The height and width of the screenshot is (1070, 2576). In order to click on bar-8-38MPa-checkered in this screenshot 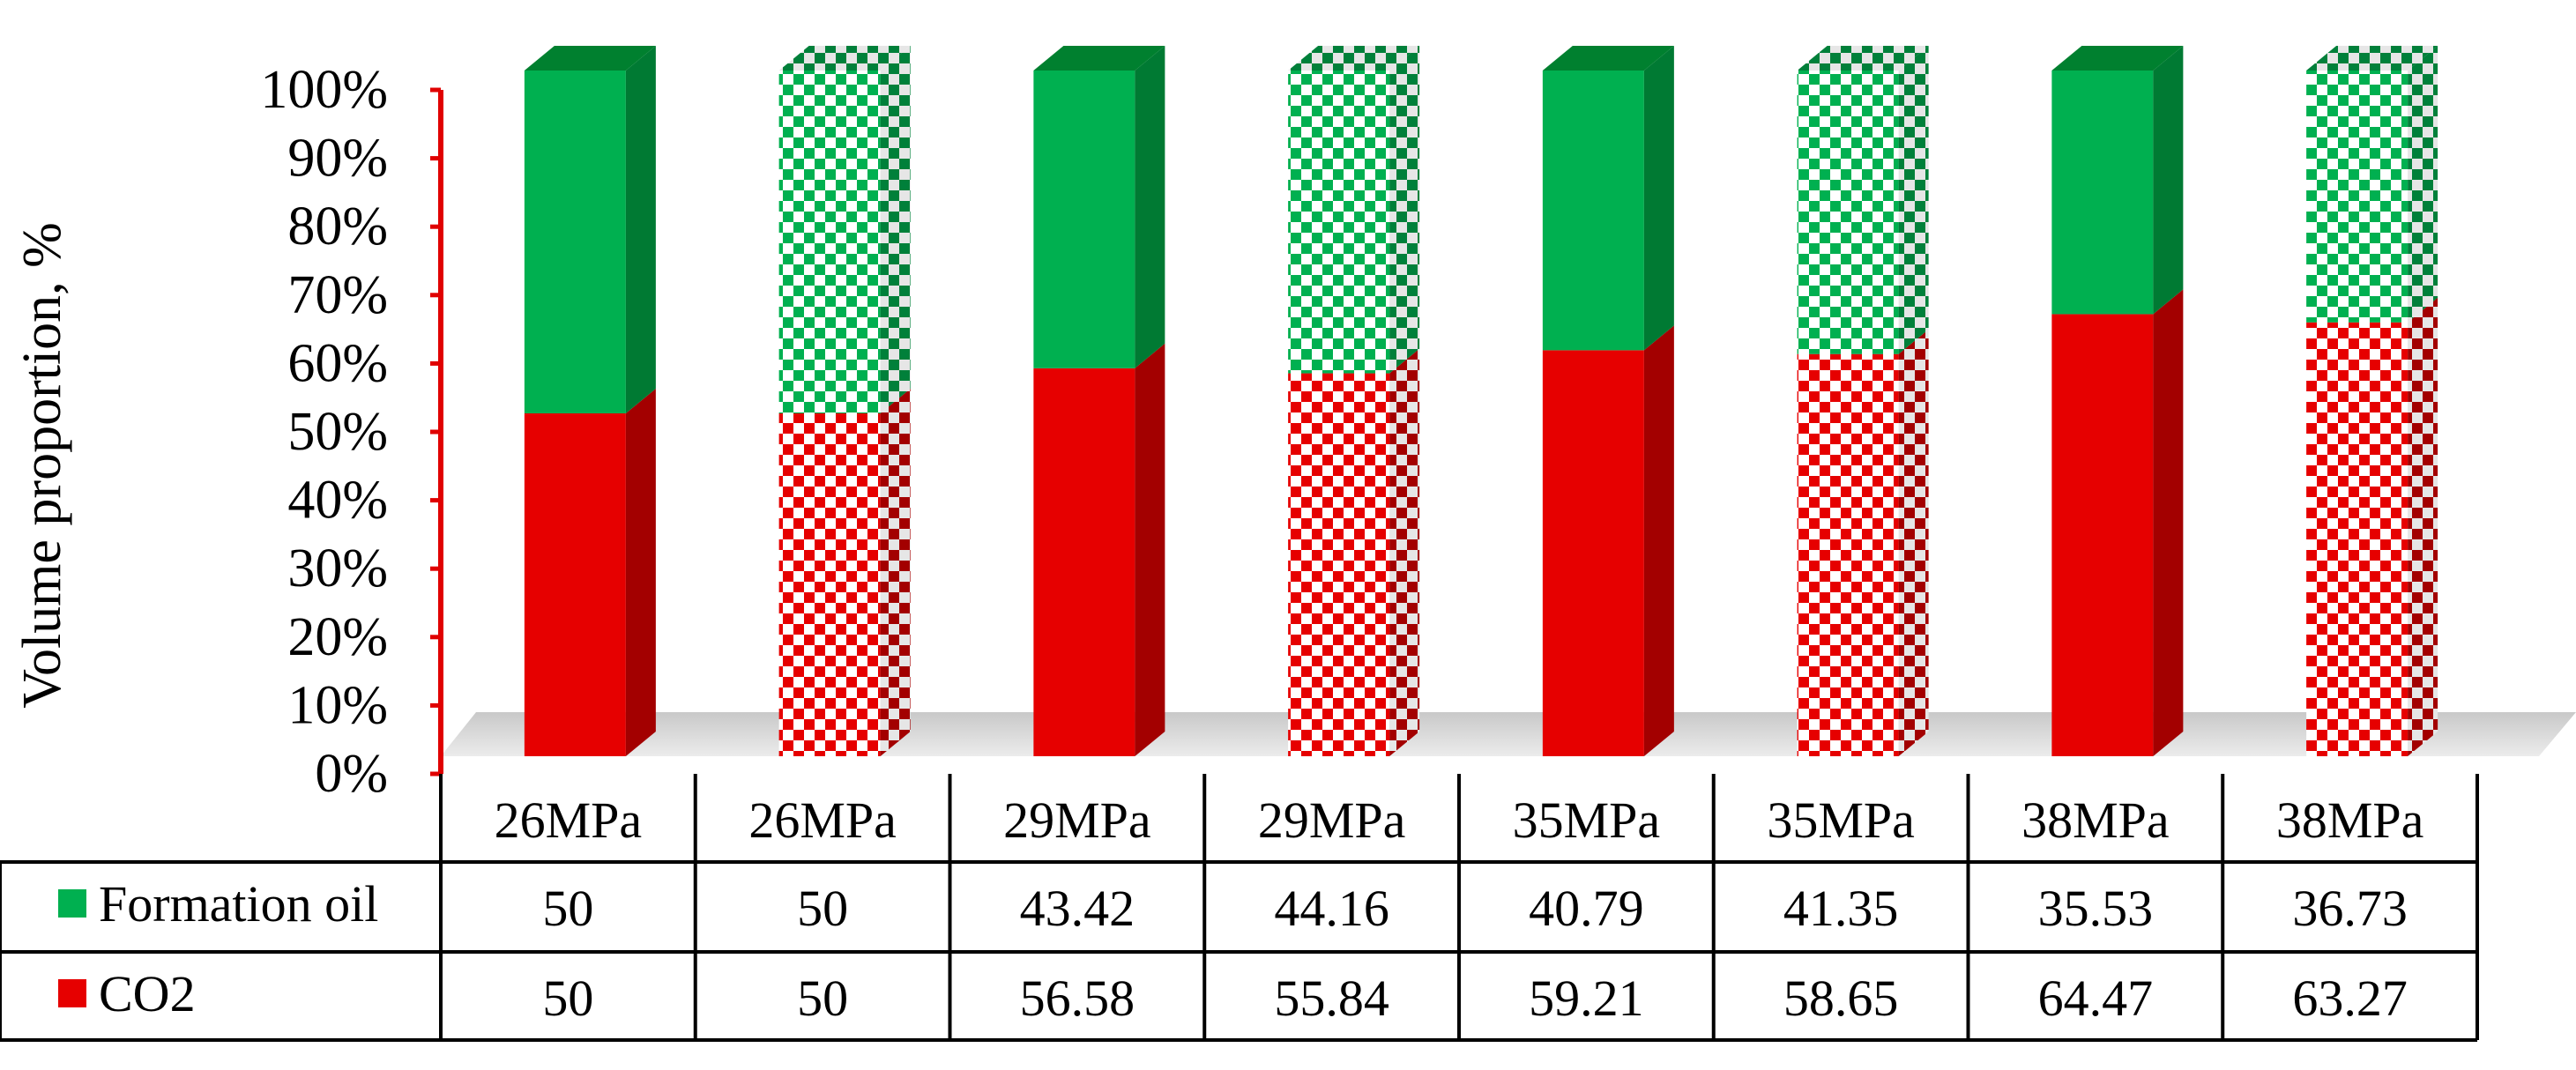, I will do `click(2372, 401)`.